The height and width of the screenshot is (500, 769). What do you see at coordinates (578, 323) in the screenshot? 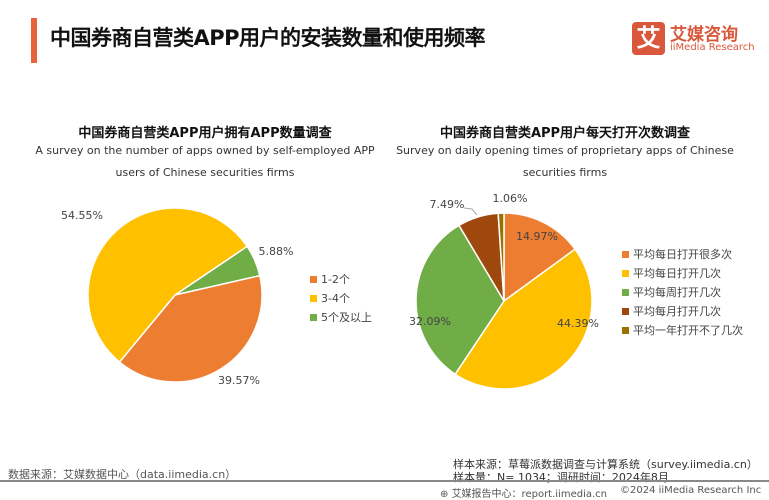
I see `chart2-data-label: 44.39%` at bounding box center [578, 323].